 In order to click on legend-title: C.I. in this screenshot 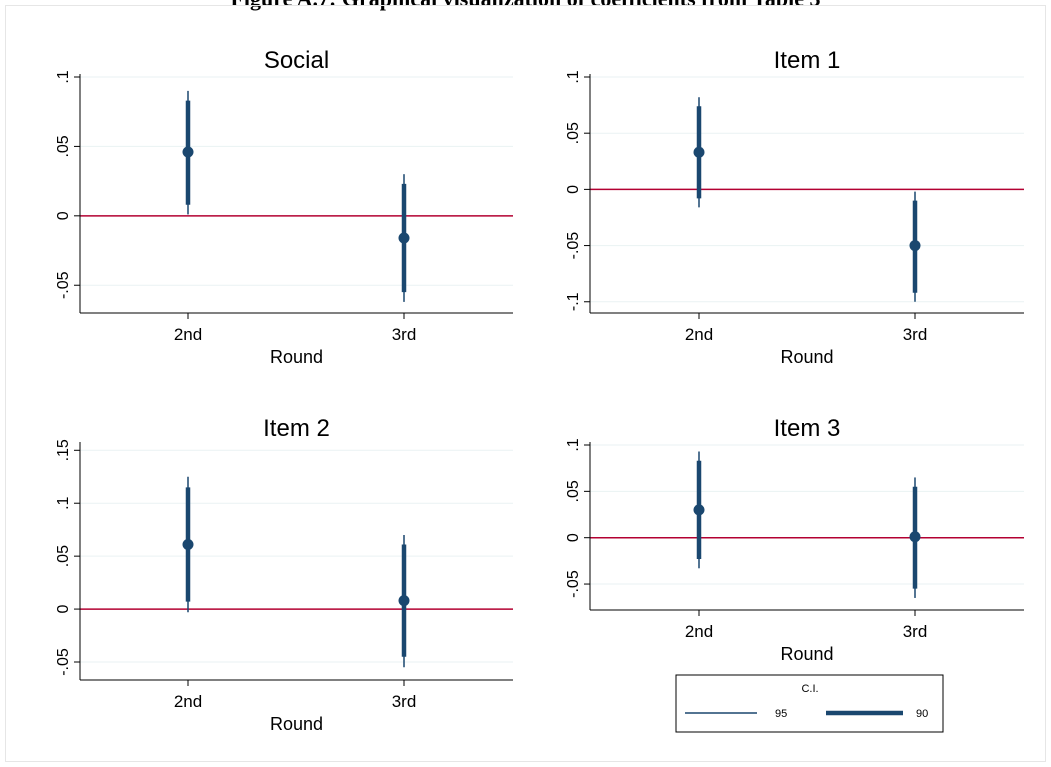, I will do `click(809, 689)`.